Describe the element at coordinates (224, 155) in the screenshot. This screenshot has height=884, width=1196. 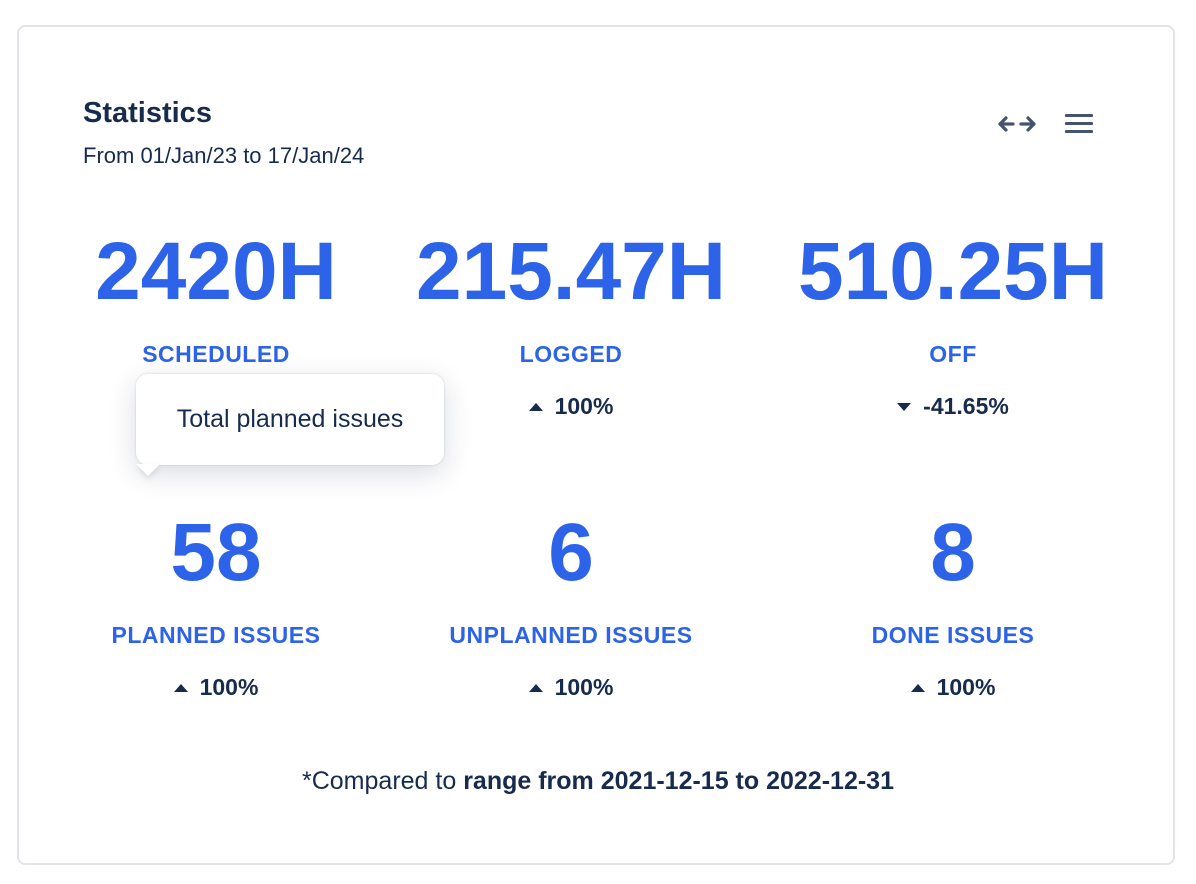
I see `date-range-subtitle: From 01/Jan/23 to 17/Jan/24` at that location.